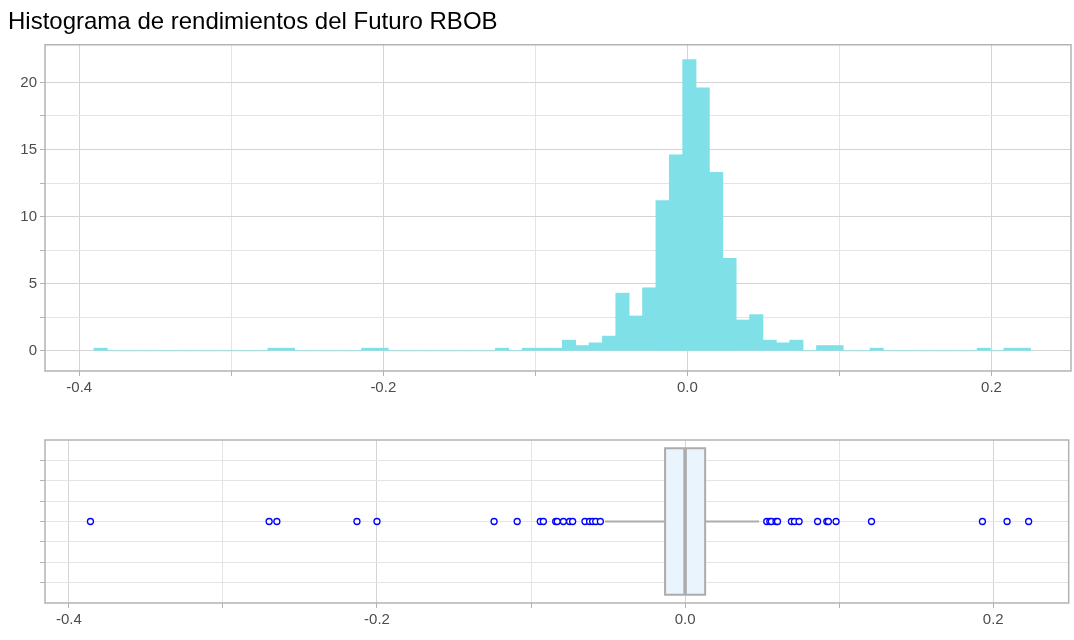 The image size is (1074, 640). I want to click on y-tick-label: 15, so click(28, 148).